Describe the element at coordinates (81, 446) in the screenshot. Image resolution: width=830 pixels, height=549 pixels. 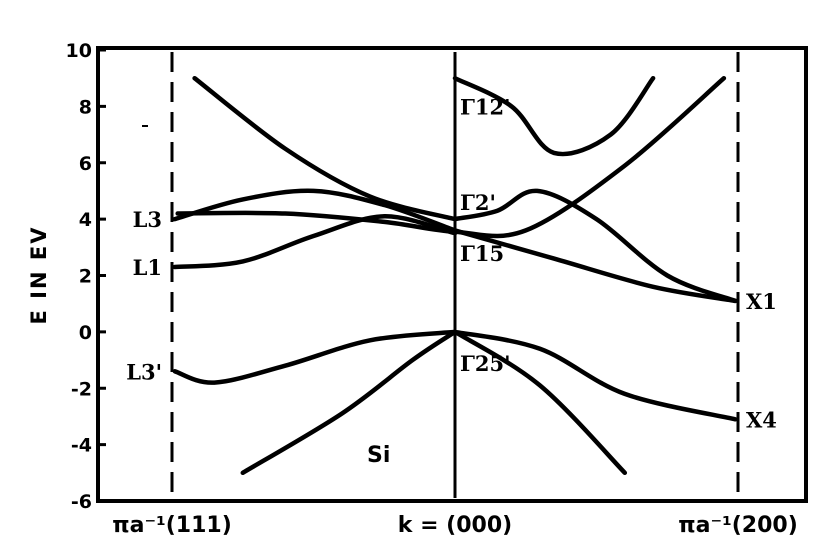
I see `y-tick-label: -4` at that location.